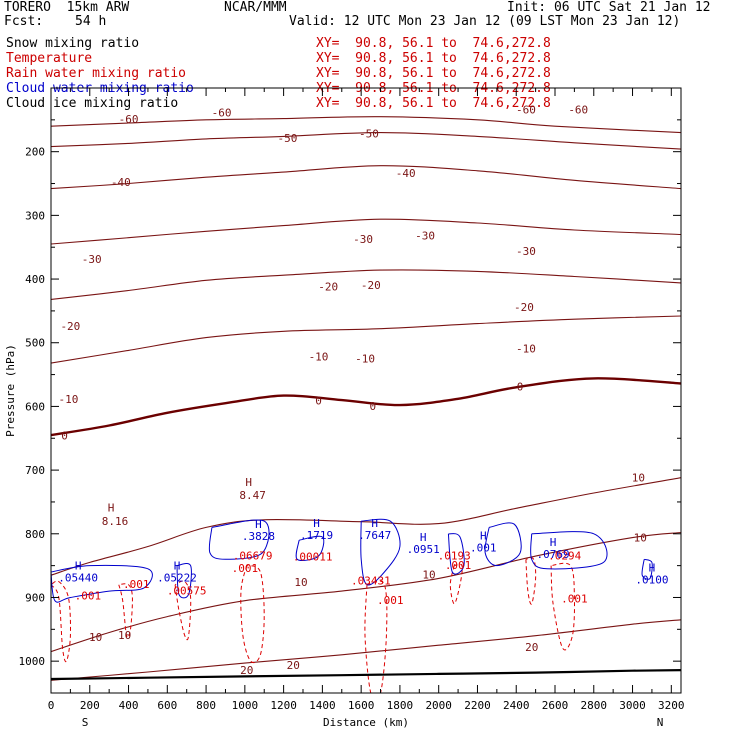 The image size is (740, 740). I want to click on temperature-maximum-label: H, so click(111, 508).